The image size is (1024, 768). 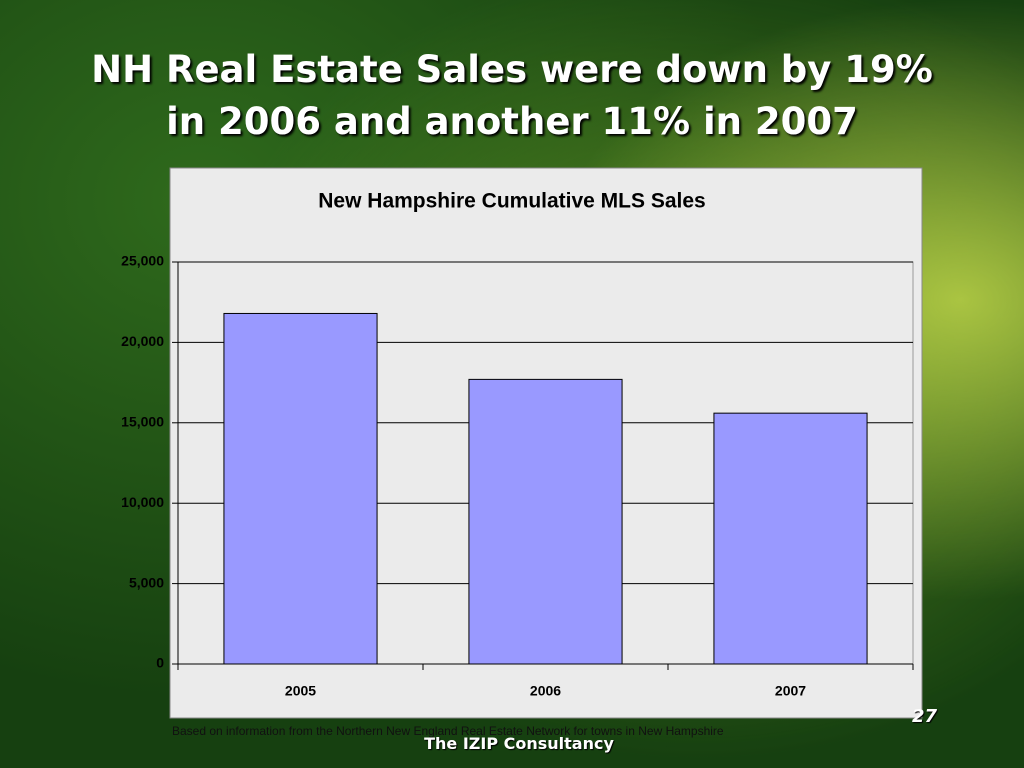 I want to click on footer: The IZIP Consultancy, so click(x=519, y=743).